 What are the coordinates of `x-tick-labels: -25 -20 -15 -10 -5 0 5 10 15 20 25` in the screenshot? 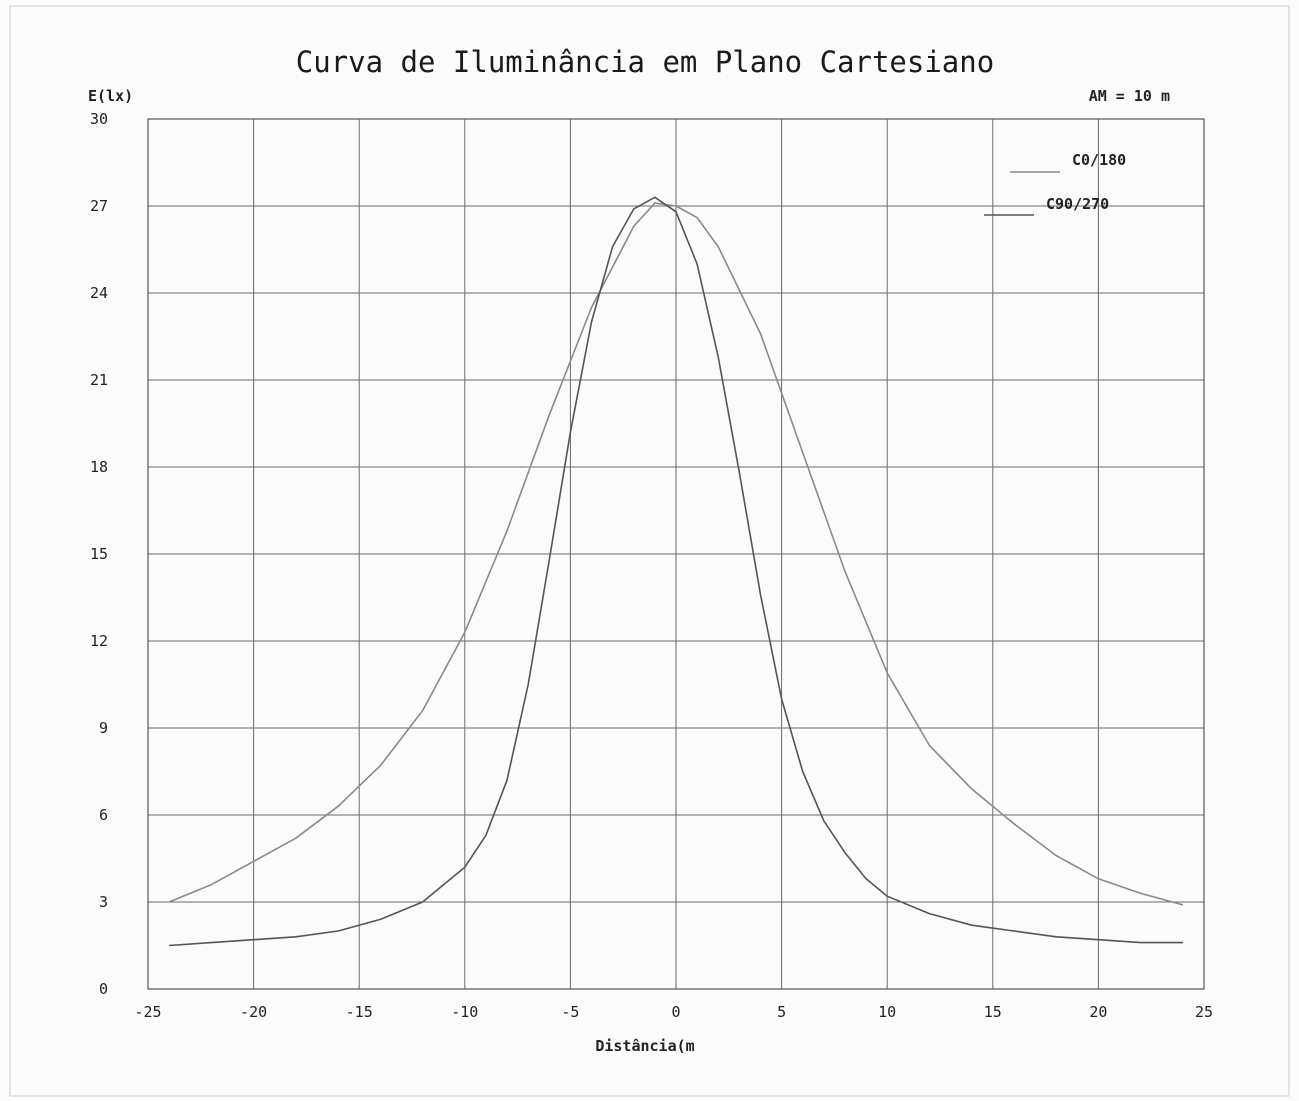 It's located at (673, 1012).